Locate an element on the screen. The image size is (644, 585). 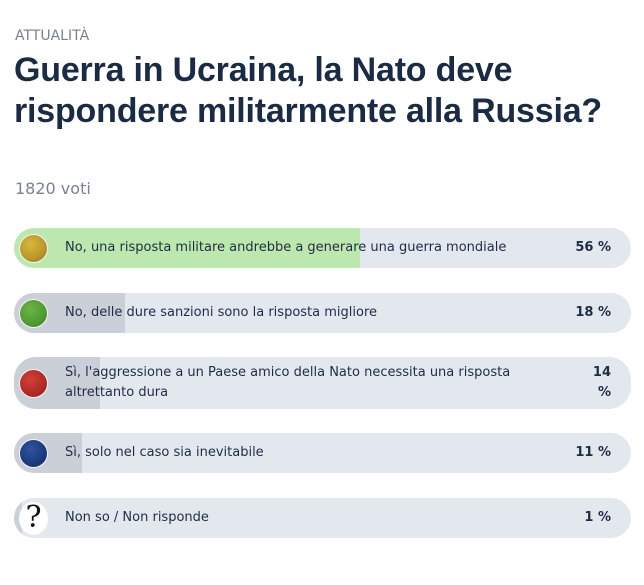
option-percent: 18 % is located at coordinates (593, 312).